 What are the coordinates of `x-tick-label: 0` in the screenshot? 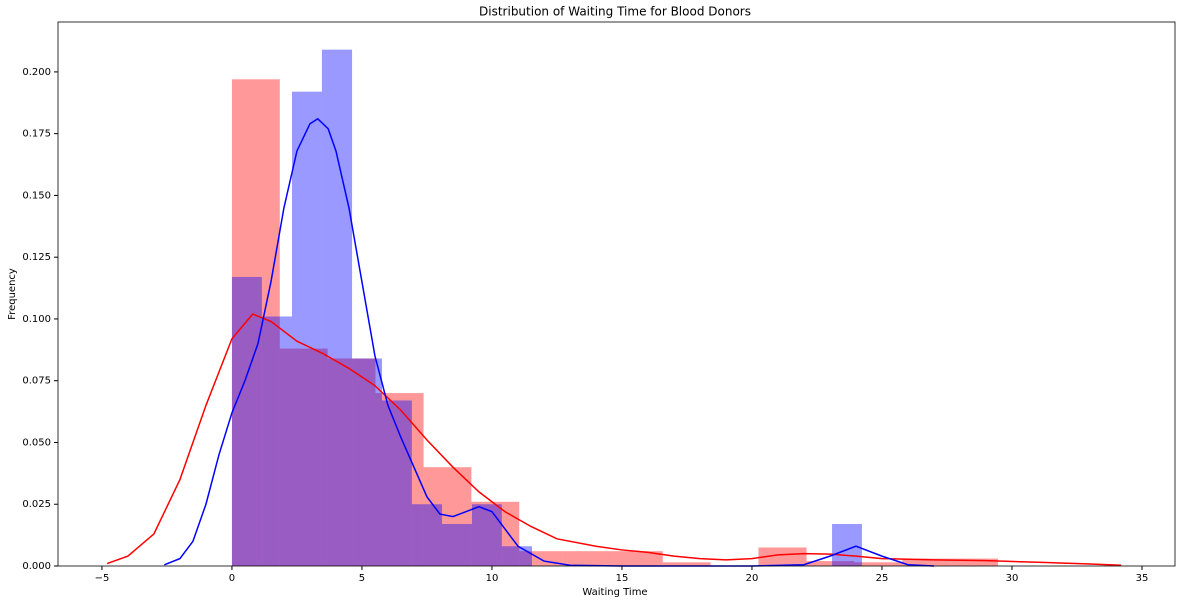 It's located at (232, 578).